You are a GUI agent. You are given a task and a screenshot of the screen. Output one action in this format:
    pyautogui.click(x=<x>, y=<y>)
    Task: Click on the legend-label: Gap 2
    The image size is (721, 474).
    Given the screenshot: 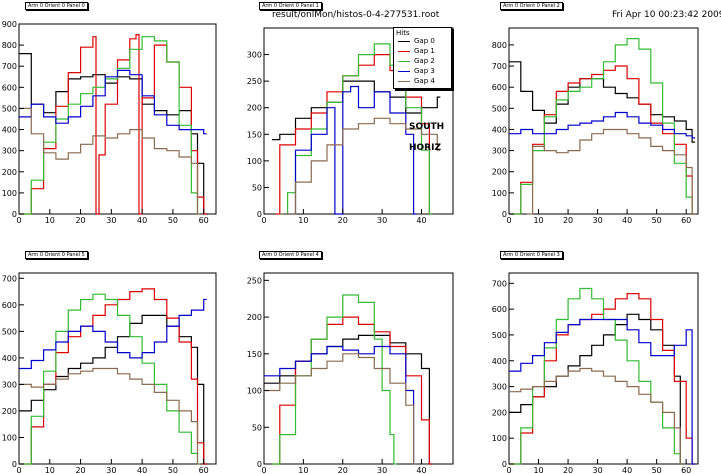 What is the action you would take?
    pyautogui.click(x=424, y=61)
    